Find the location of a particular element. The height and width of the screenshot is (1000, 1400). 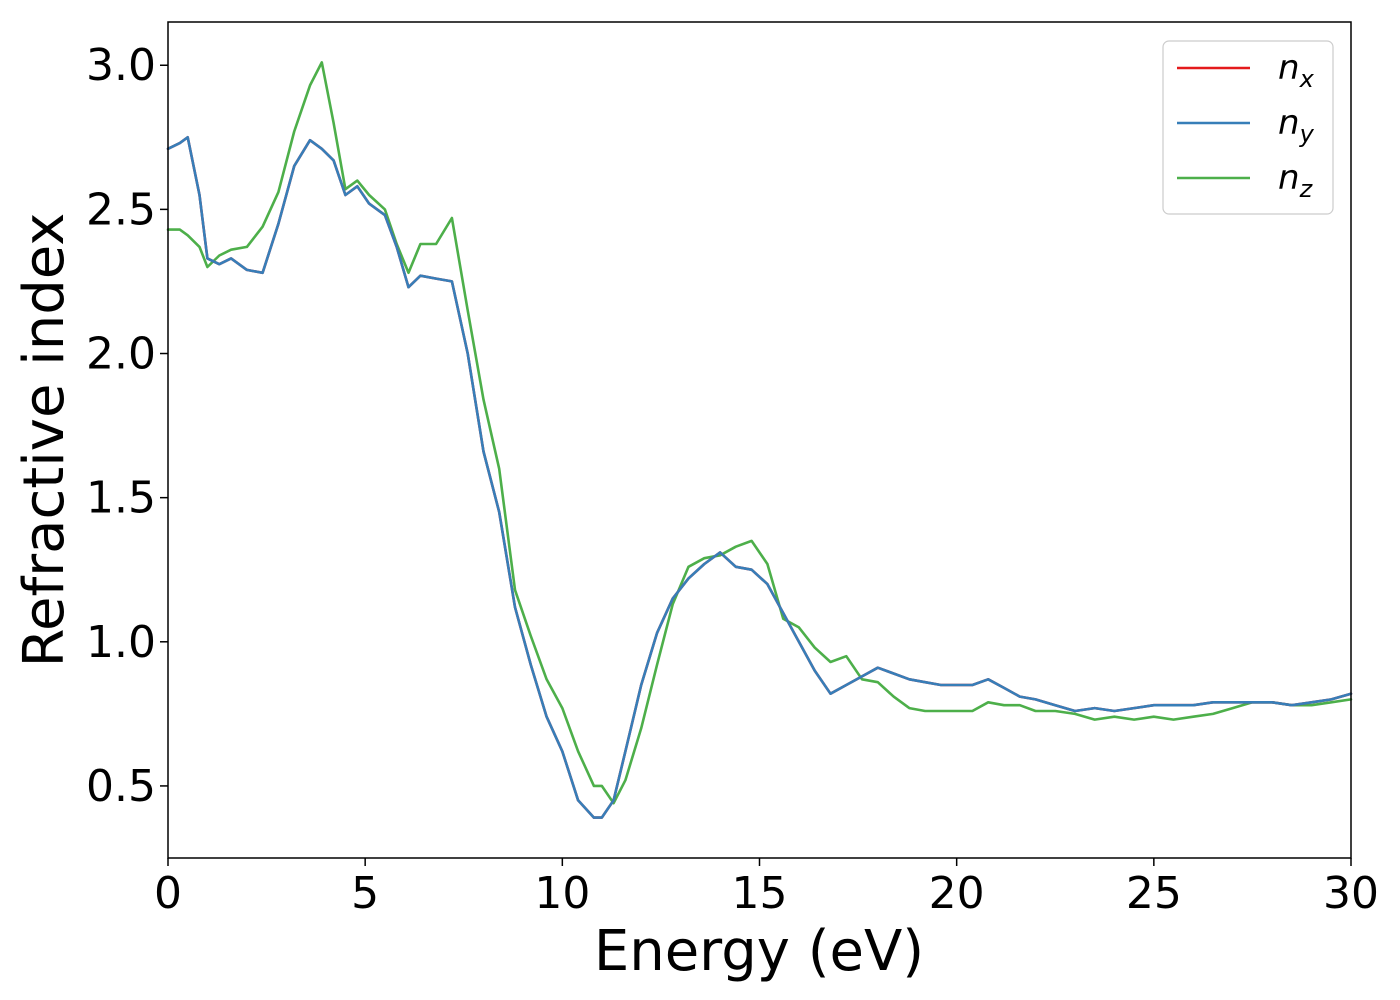

legend-box is located at coordinates (1248, 127).